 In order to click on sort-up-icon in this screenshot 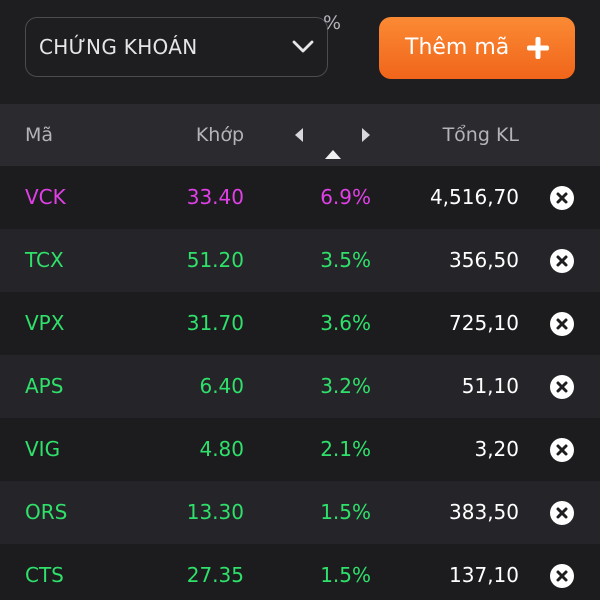, I will do `click(333, 154)`.